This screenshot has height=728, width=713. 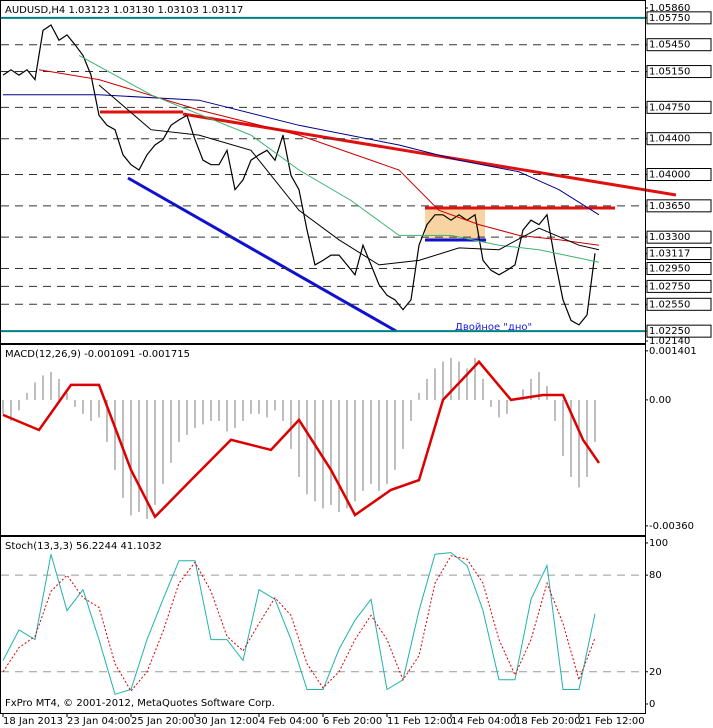 I want to click on y-tick-label: 1.04750, so click(x=669, y=107).